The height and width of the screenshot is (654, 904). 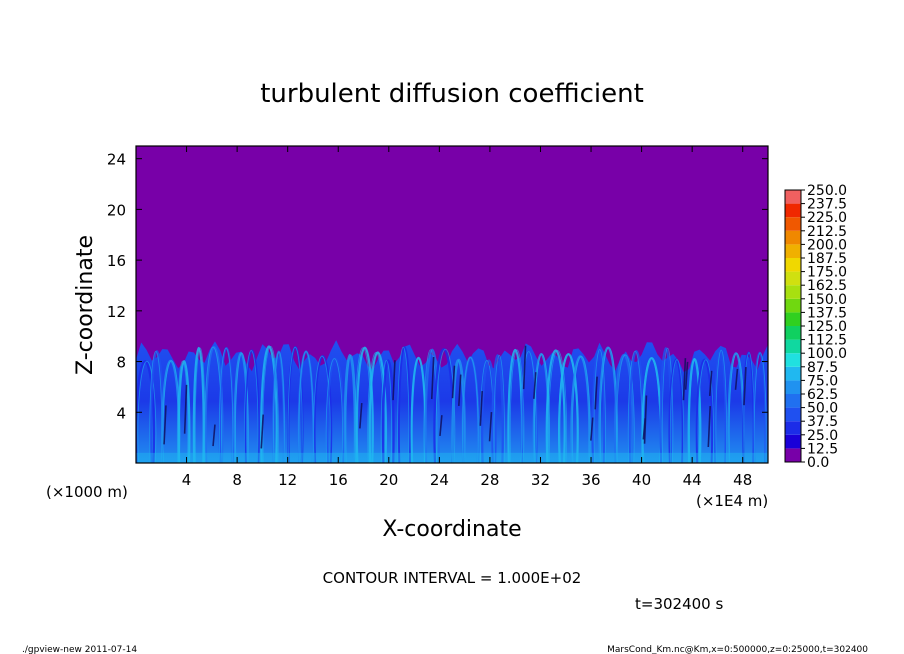 I want to click on colorbar-label: 12.5, so click(x=822, y=449).